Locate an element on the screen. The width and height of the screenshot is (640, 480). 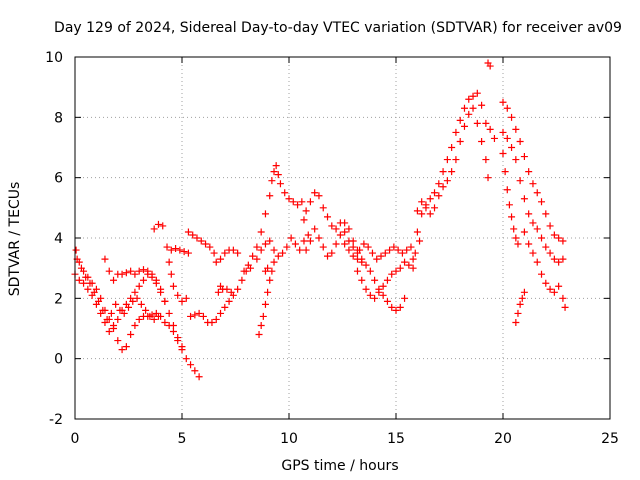
series-track-p is located at coordinates (390, 250).